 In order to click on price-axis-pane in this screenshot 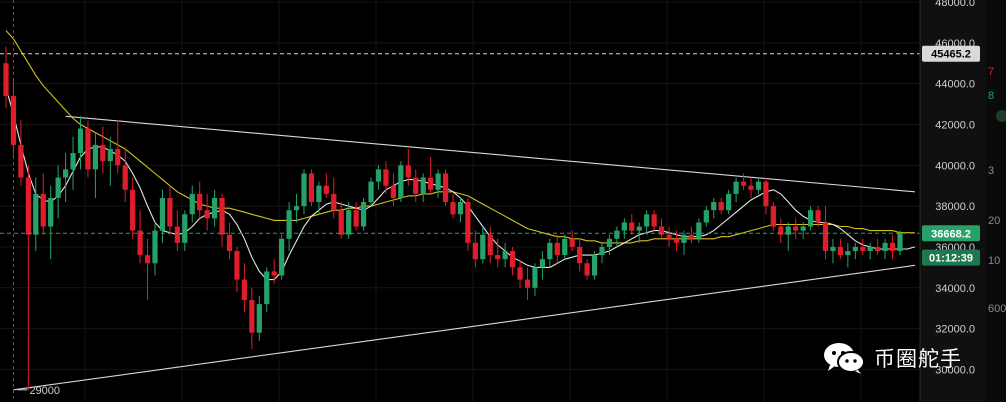, I will do `click(953, 201)`.